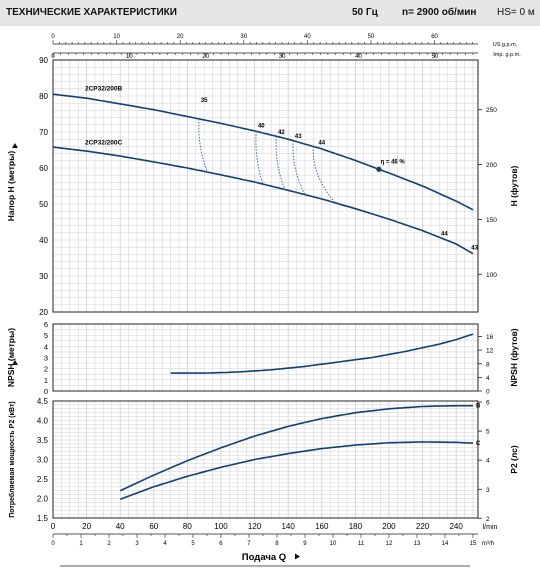 The height and width of the screenshot is (573, 540). What do you see at coordinates (46, 358) in the screenshot?
I see `y-tick-label: 3` at bounding box center [46, 358].